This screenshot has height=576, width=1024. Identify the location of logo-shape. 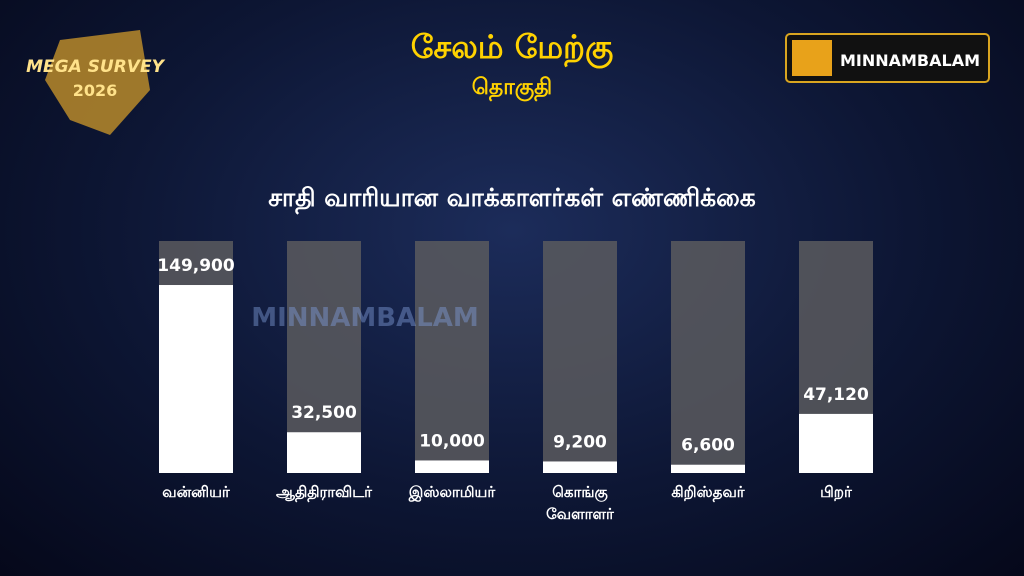
(97, 82).